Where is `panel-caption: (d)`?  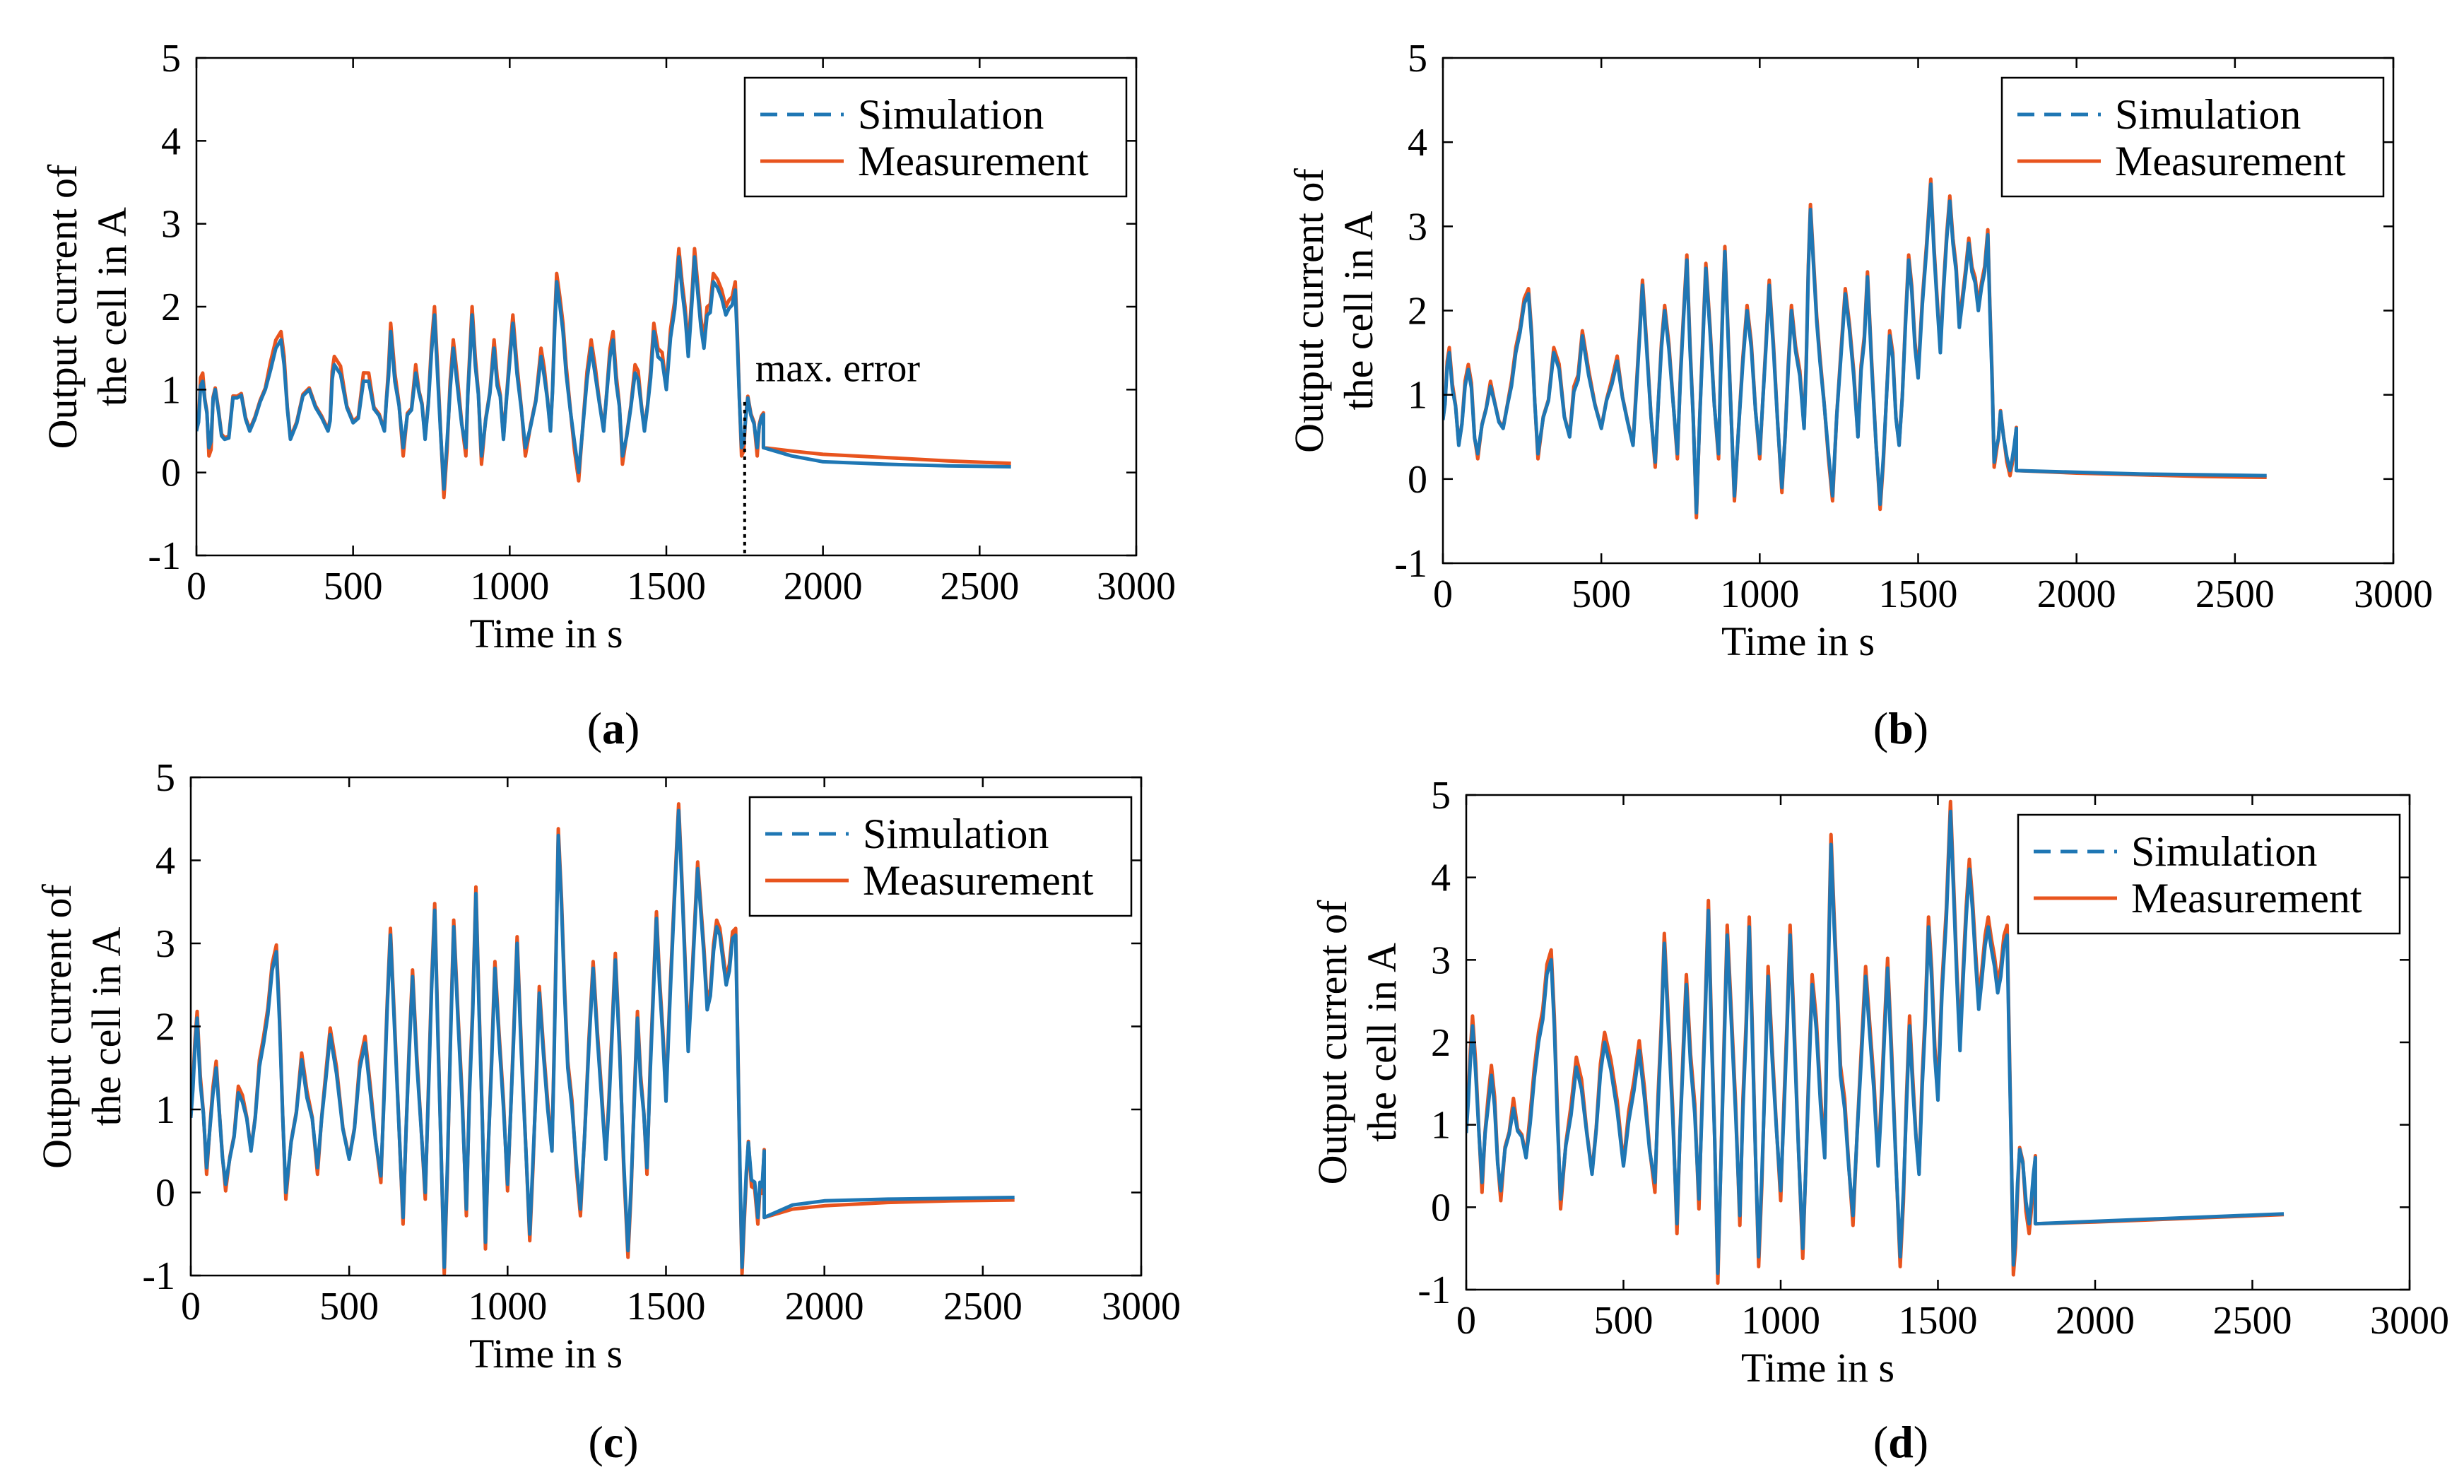
panel-caption: (d) is located at coordinates (1901, 1442).